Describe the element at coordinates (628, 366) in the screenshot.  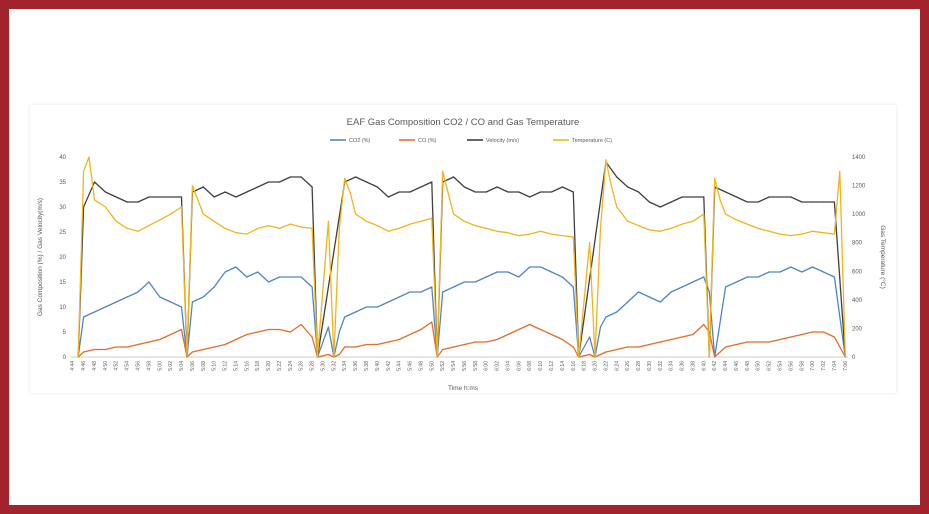
I see `x-tick-label: 6:26` at that location.